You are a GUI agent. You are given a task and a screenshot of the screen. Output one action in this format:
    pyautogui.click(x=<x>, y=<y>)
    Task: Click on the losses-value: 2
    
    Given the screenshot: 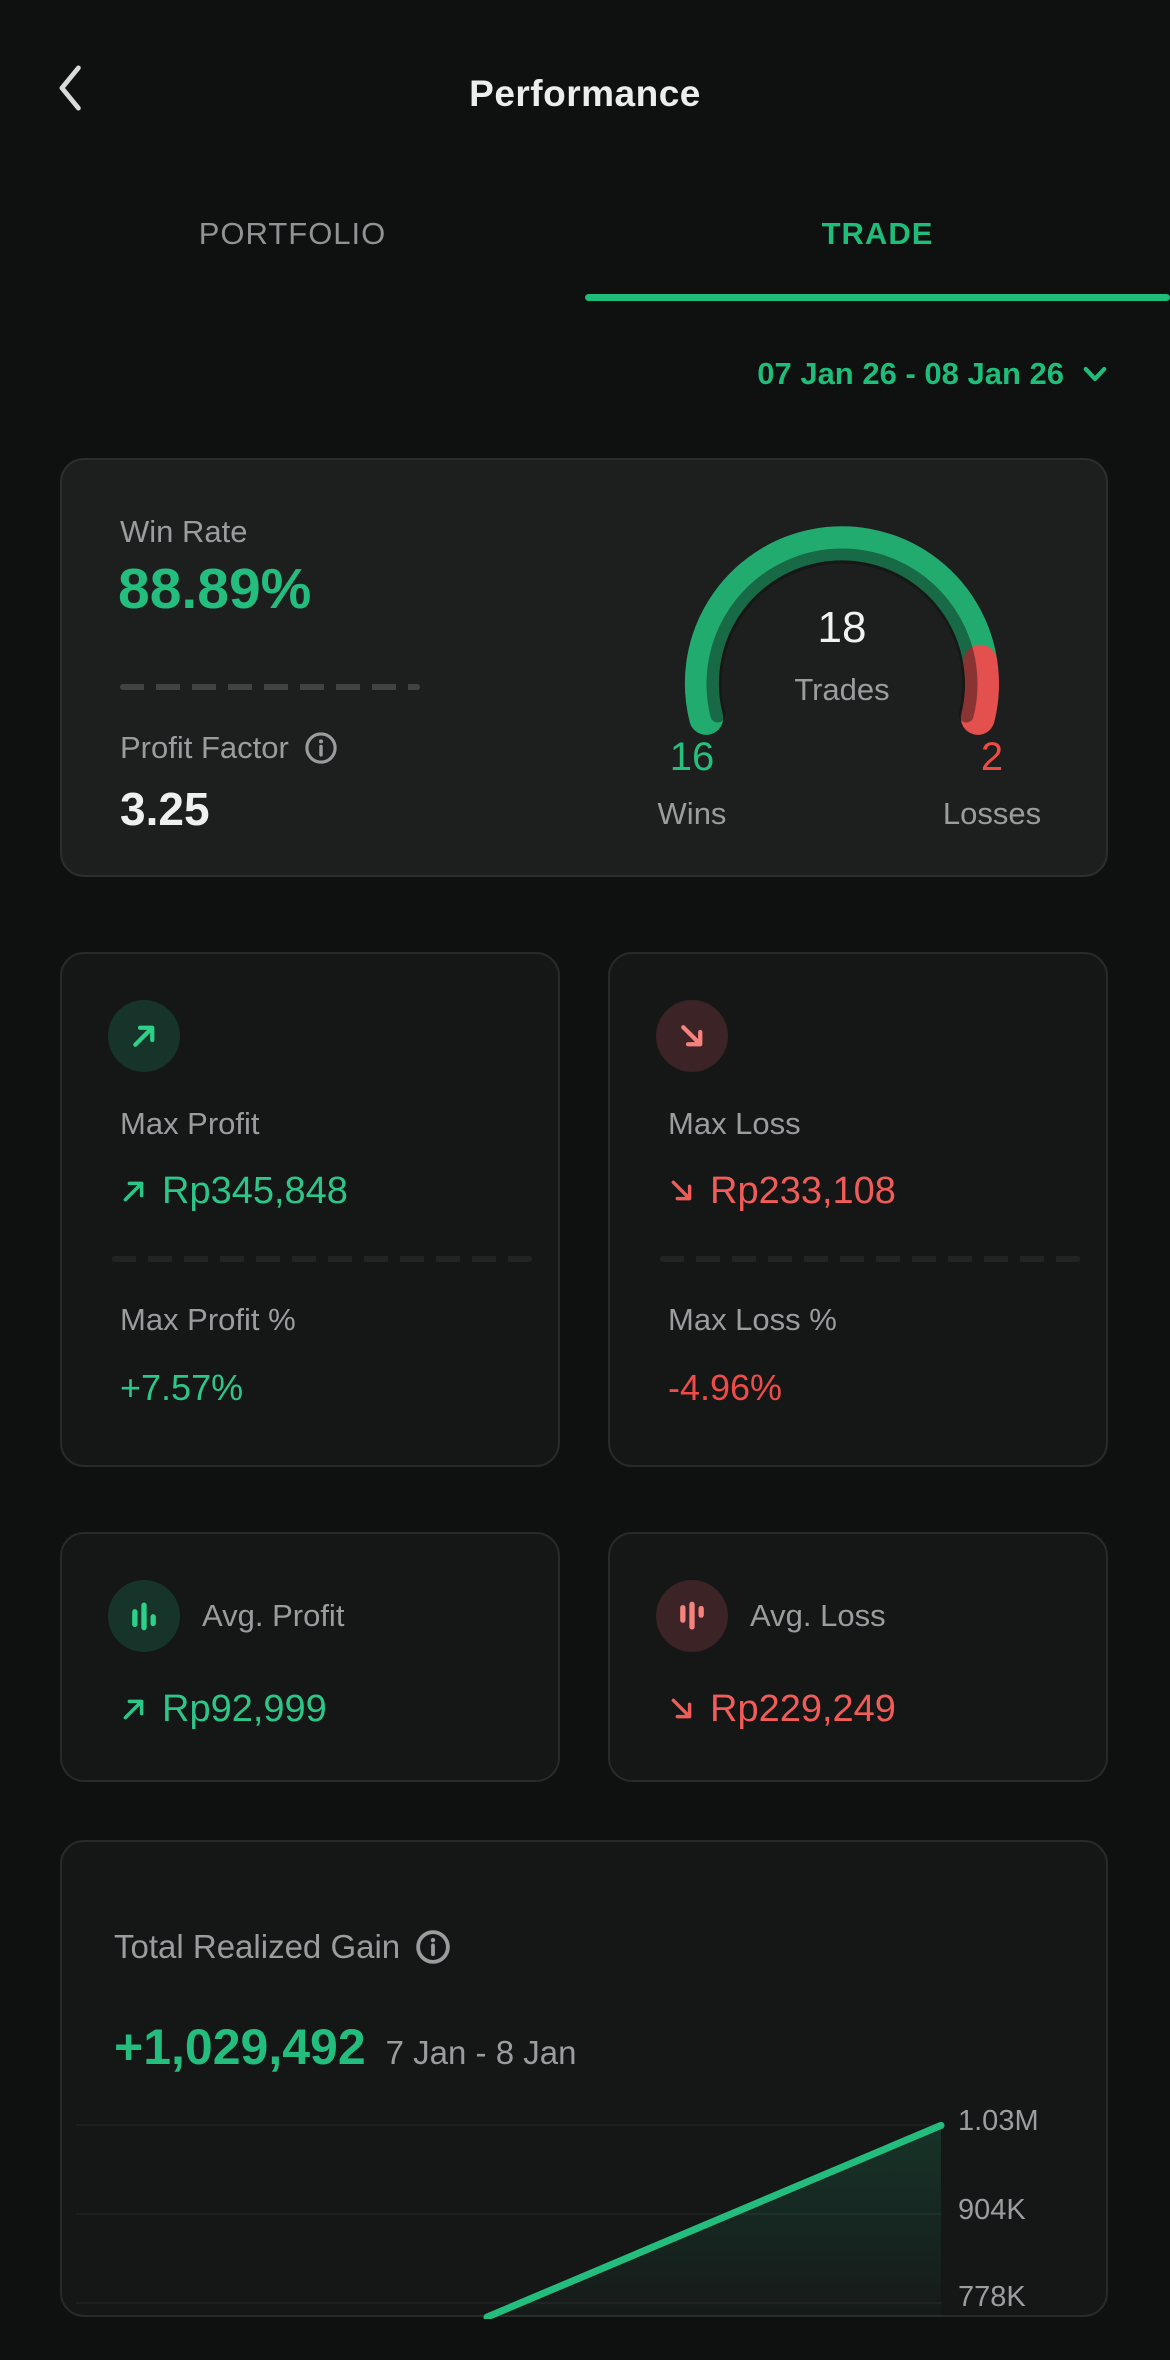 What is the action you would take?
    pyautogui.click(x=992, y=757)
    